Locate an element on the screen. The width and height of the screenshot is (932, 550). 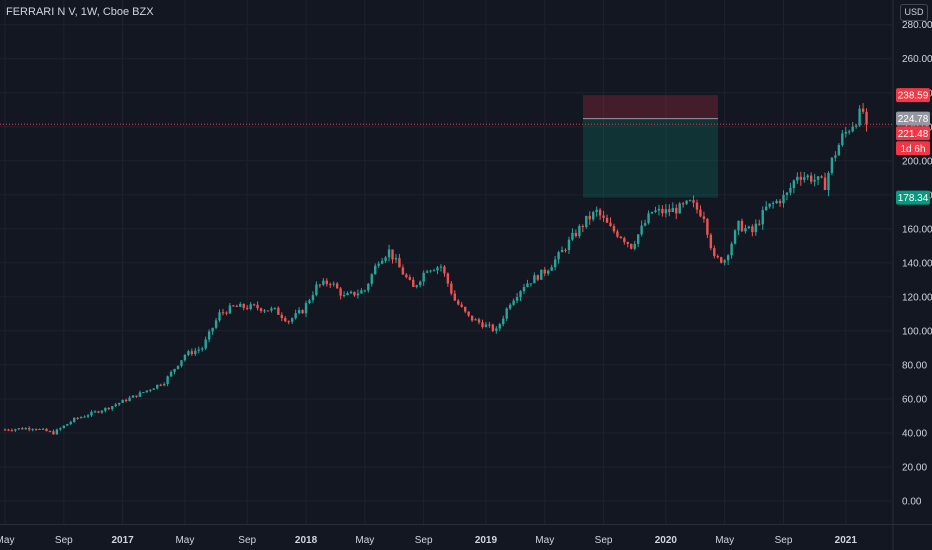
currency-button: USD is located at coordinates (914, 12).